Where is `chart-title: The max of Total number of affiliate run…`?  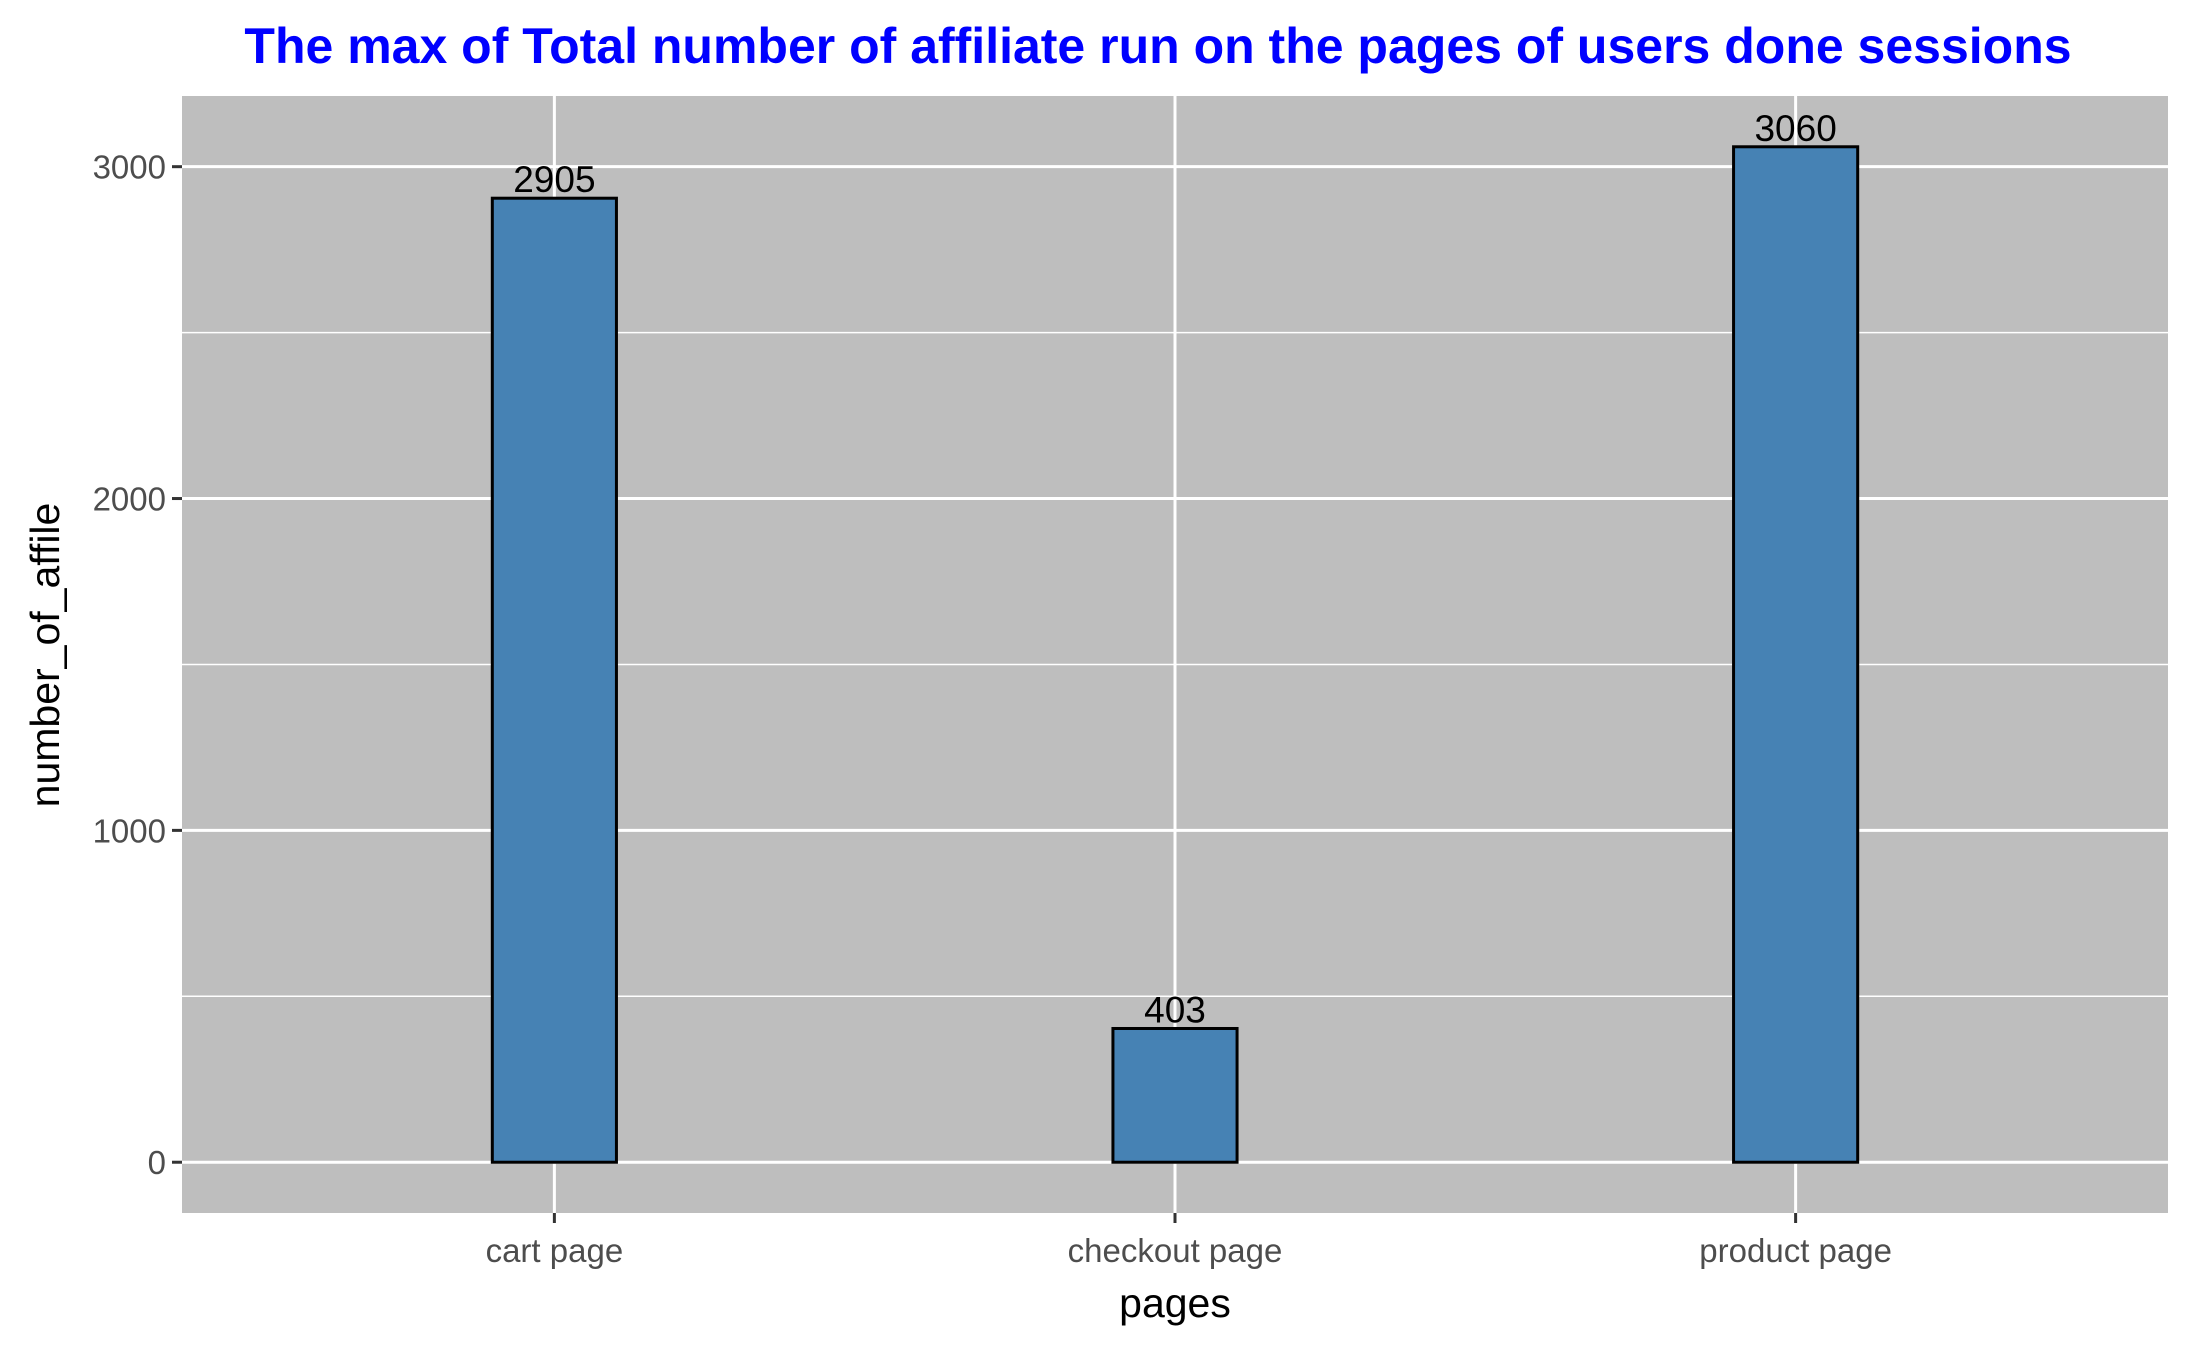 chart-title: The max of Total number of affiliate run… is located at coordinates (1157, 46).